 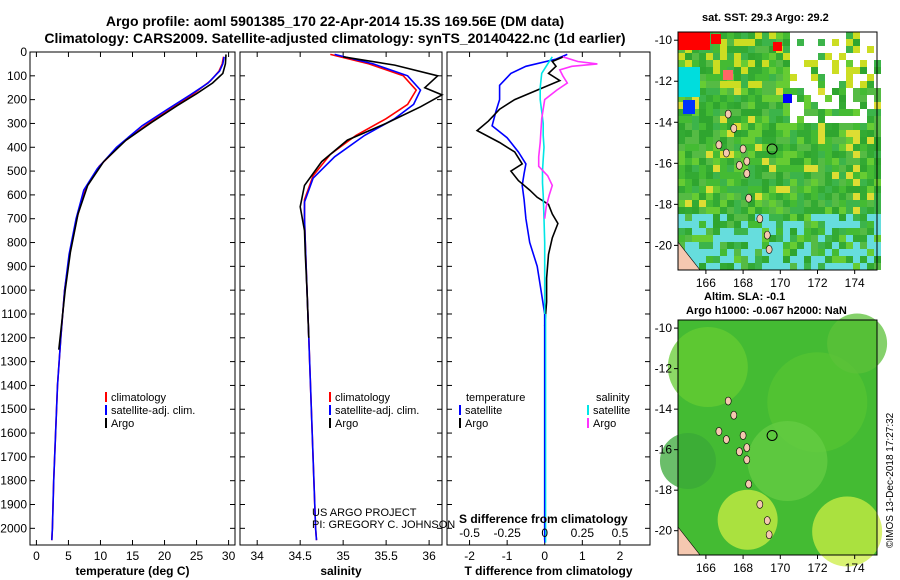 I want to click on map-y-tick-label: -10, so click(x=664, y=40).